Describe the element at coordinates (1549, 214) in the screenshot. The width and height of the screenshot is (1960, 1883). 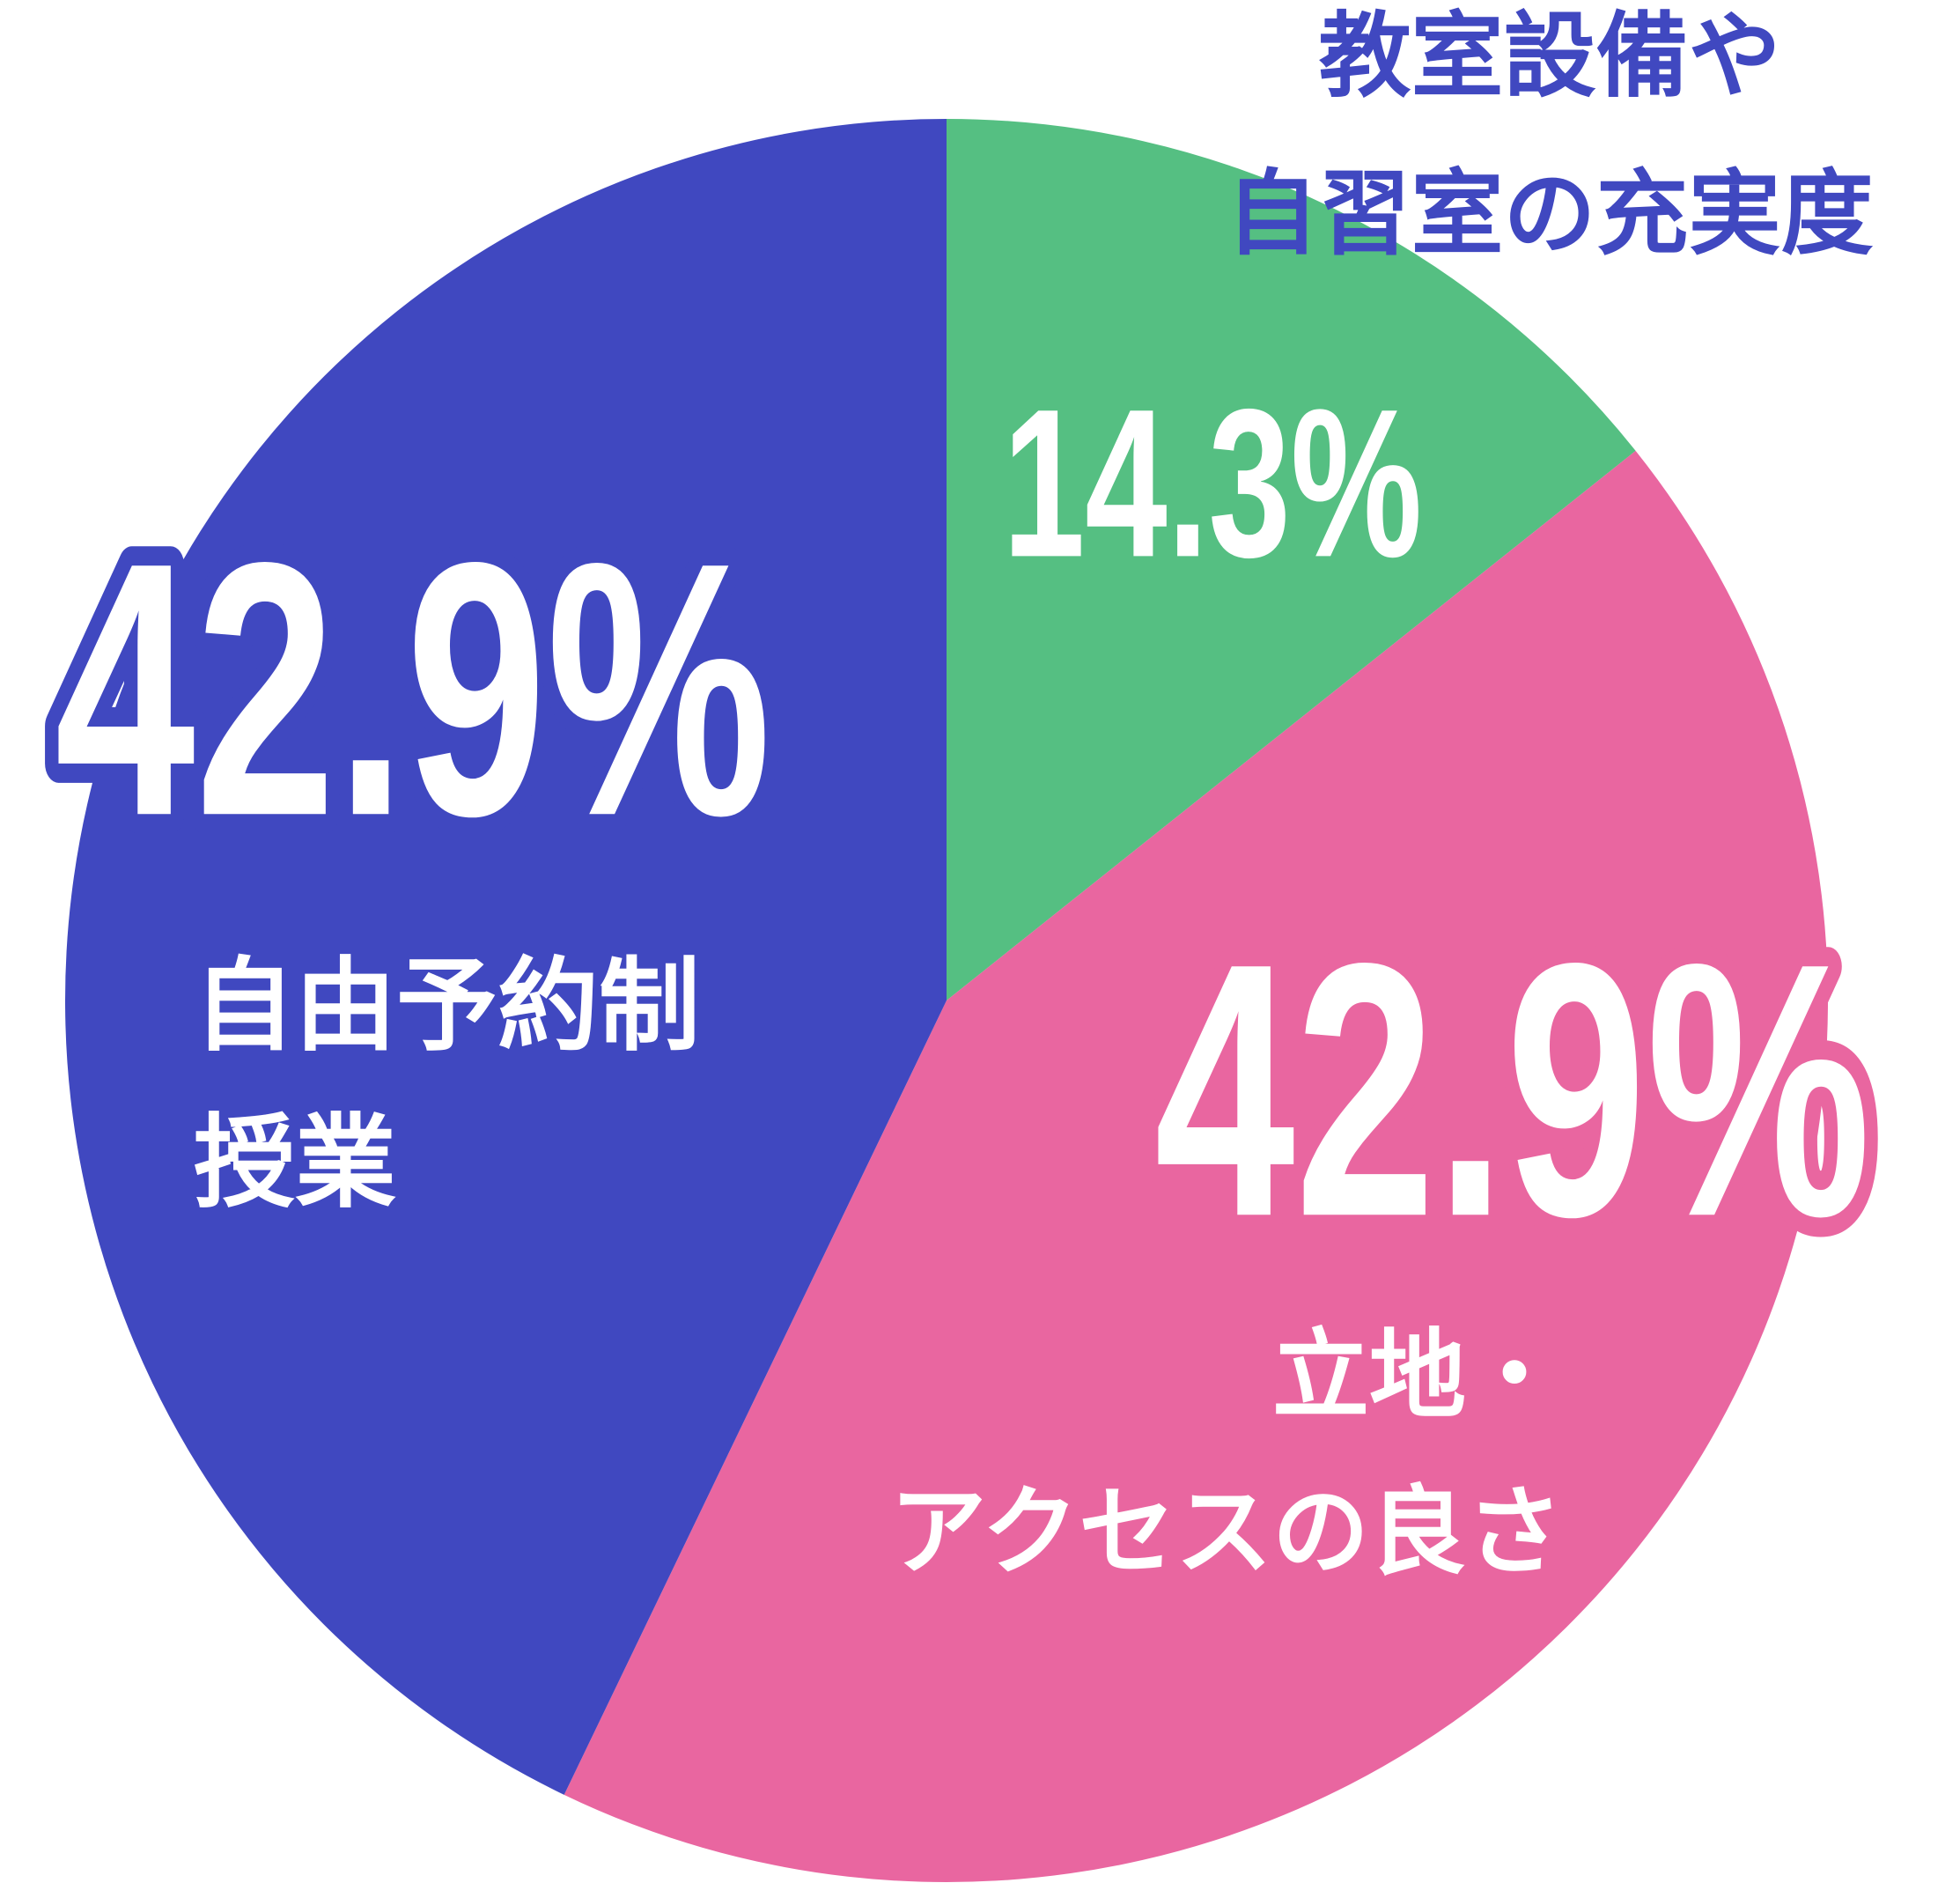
I see `category-label: 自習室の充実度` at that location.